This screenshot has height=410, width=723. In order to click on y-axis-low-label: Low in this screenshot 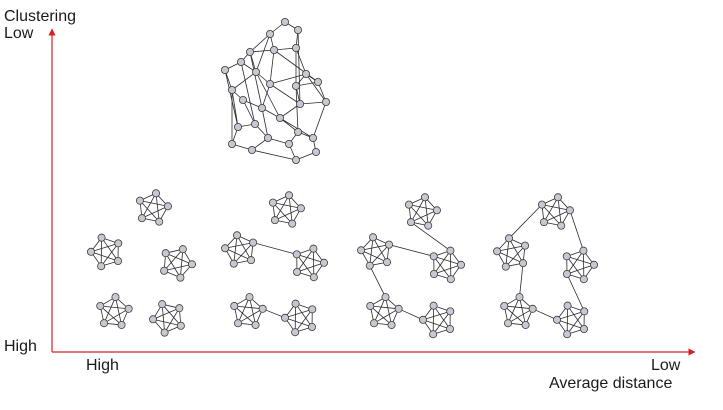, I will do `click(18, 34)`.